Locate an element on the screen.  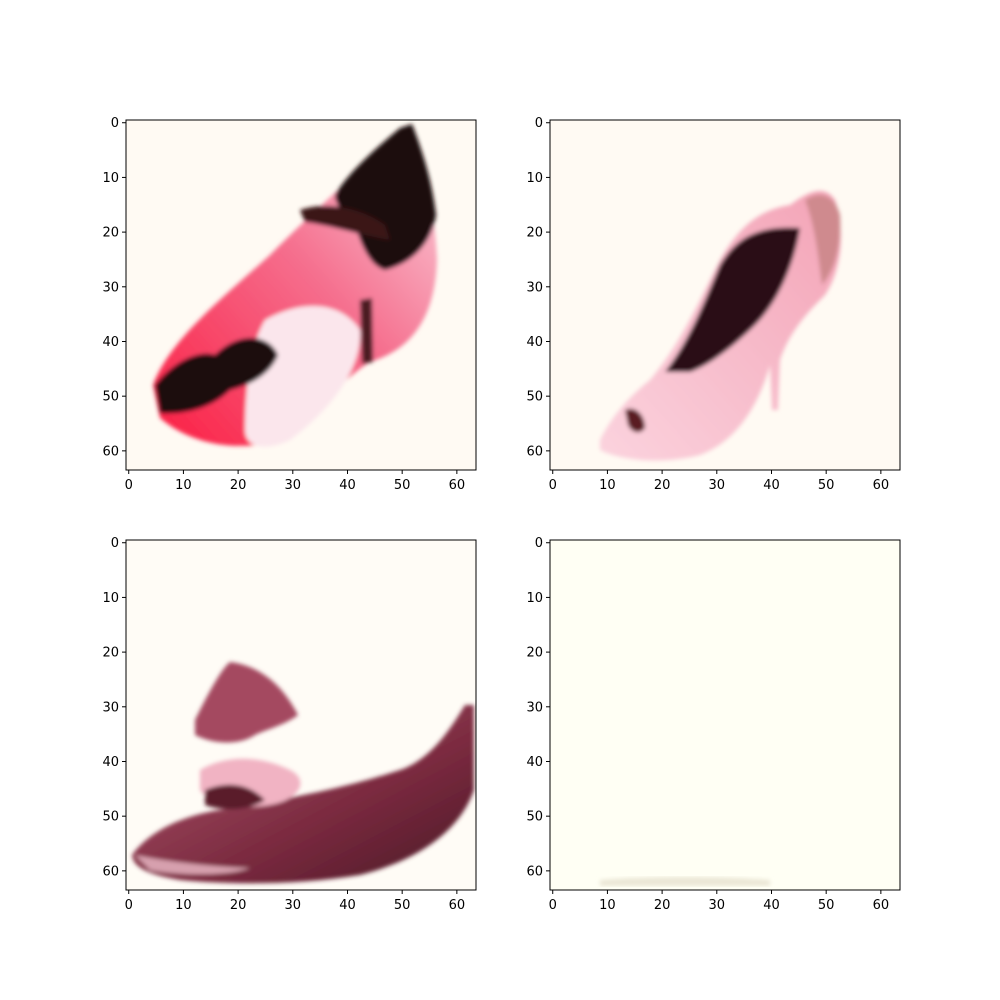
shoe-upper is located at coordinates (246, 702).